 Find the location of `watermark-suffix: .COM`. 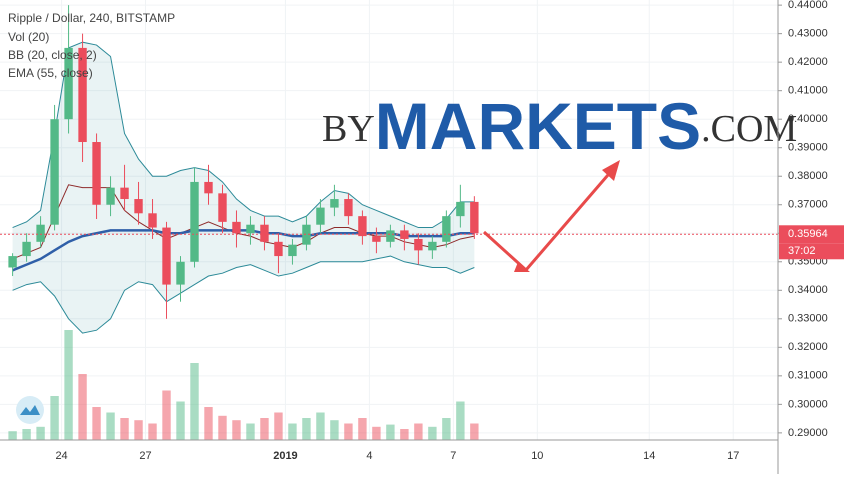

watermark-suffix: .COM is located at coordinates (749, 129).